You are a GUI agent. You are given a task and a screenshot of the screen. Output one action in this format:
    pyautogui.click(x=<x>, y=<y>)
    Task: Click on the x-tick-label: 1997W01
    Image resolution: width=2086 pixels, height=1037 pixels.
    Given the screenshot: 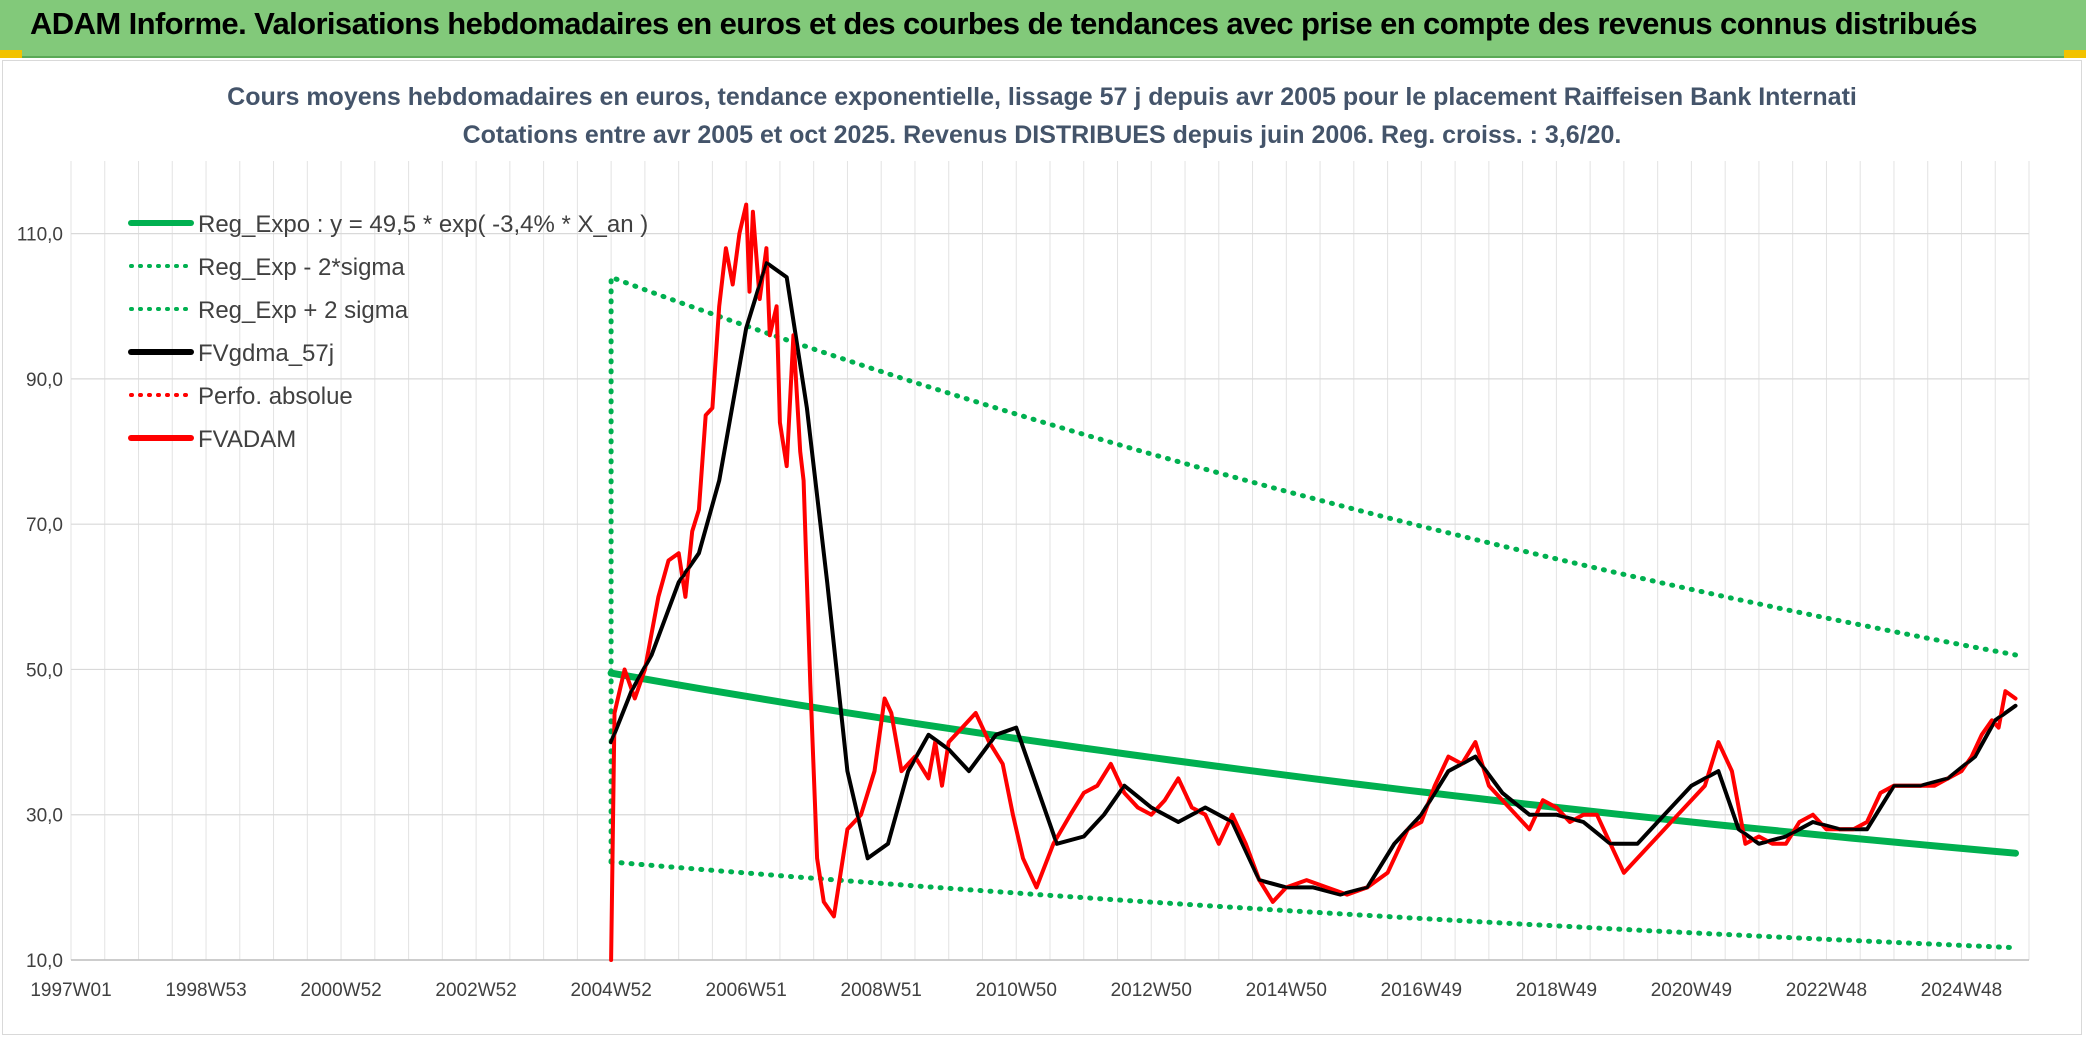 What is the action you would take?
    pyautogui.click(x=70, y=990)
    